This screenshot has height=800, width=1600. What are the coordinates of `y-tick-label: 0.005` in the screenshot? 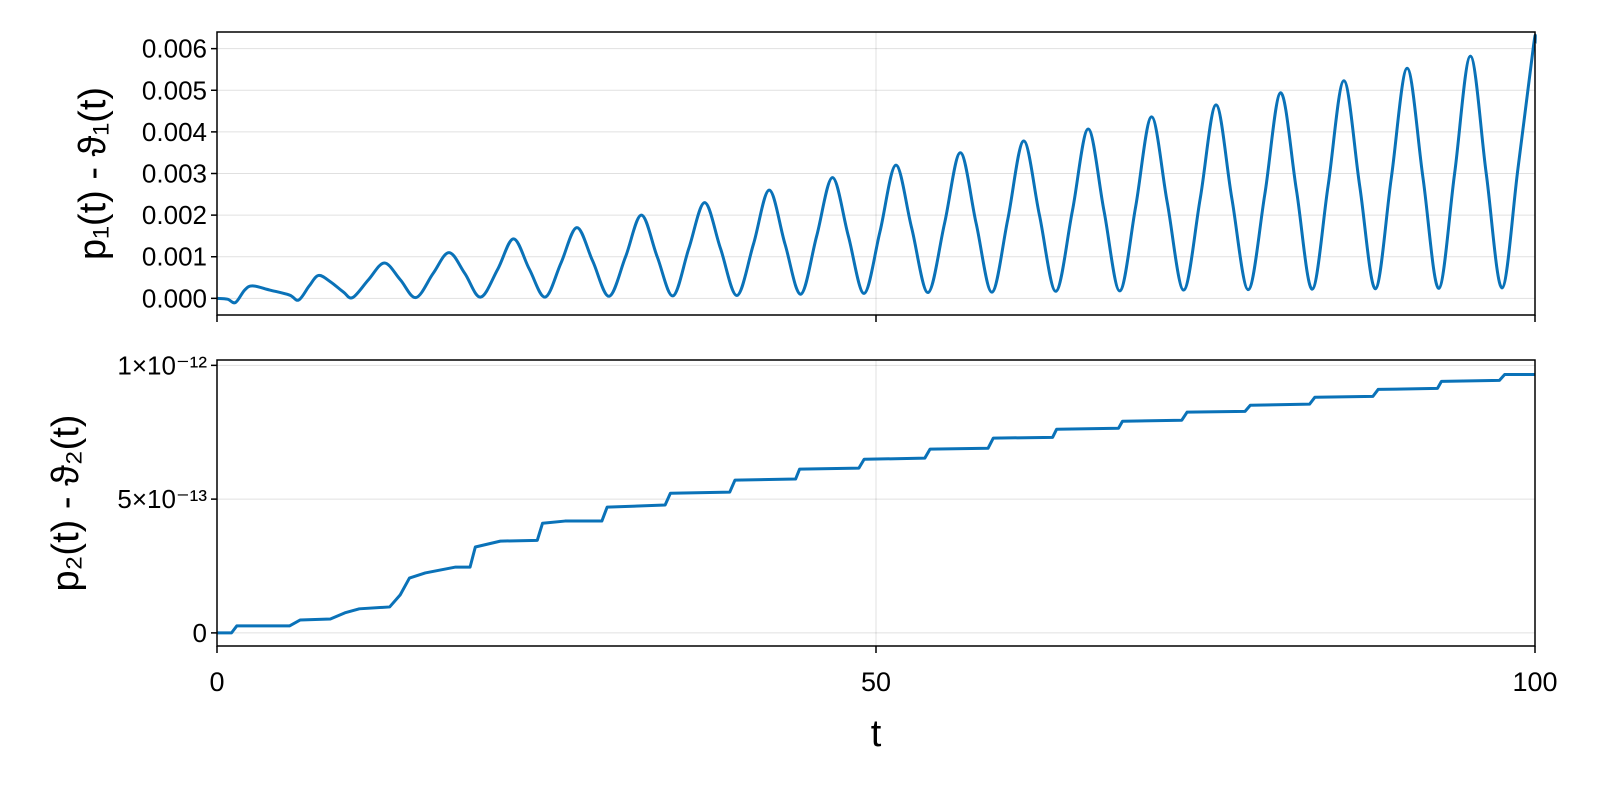 It's located at (174, 90).